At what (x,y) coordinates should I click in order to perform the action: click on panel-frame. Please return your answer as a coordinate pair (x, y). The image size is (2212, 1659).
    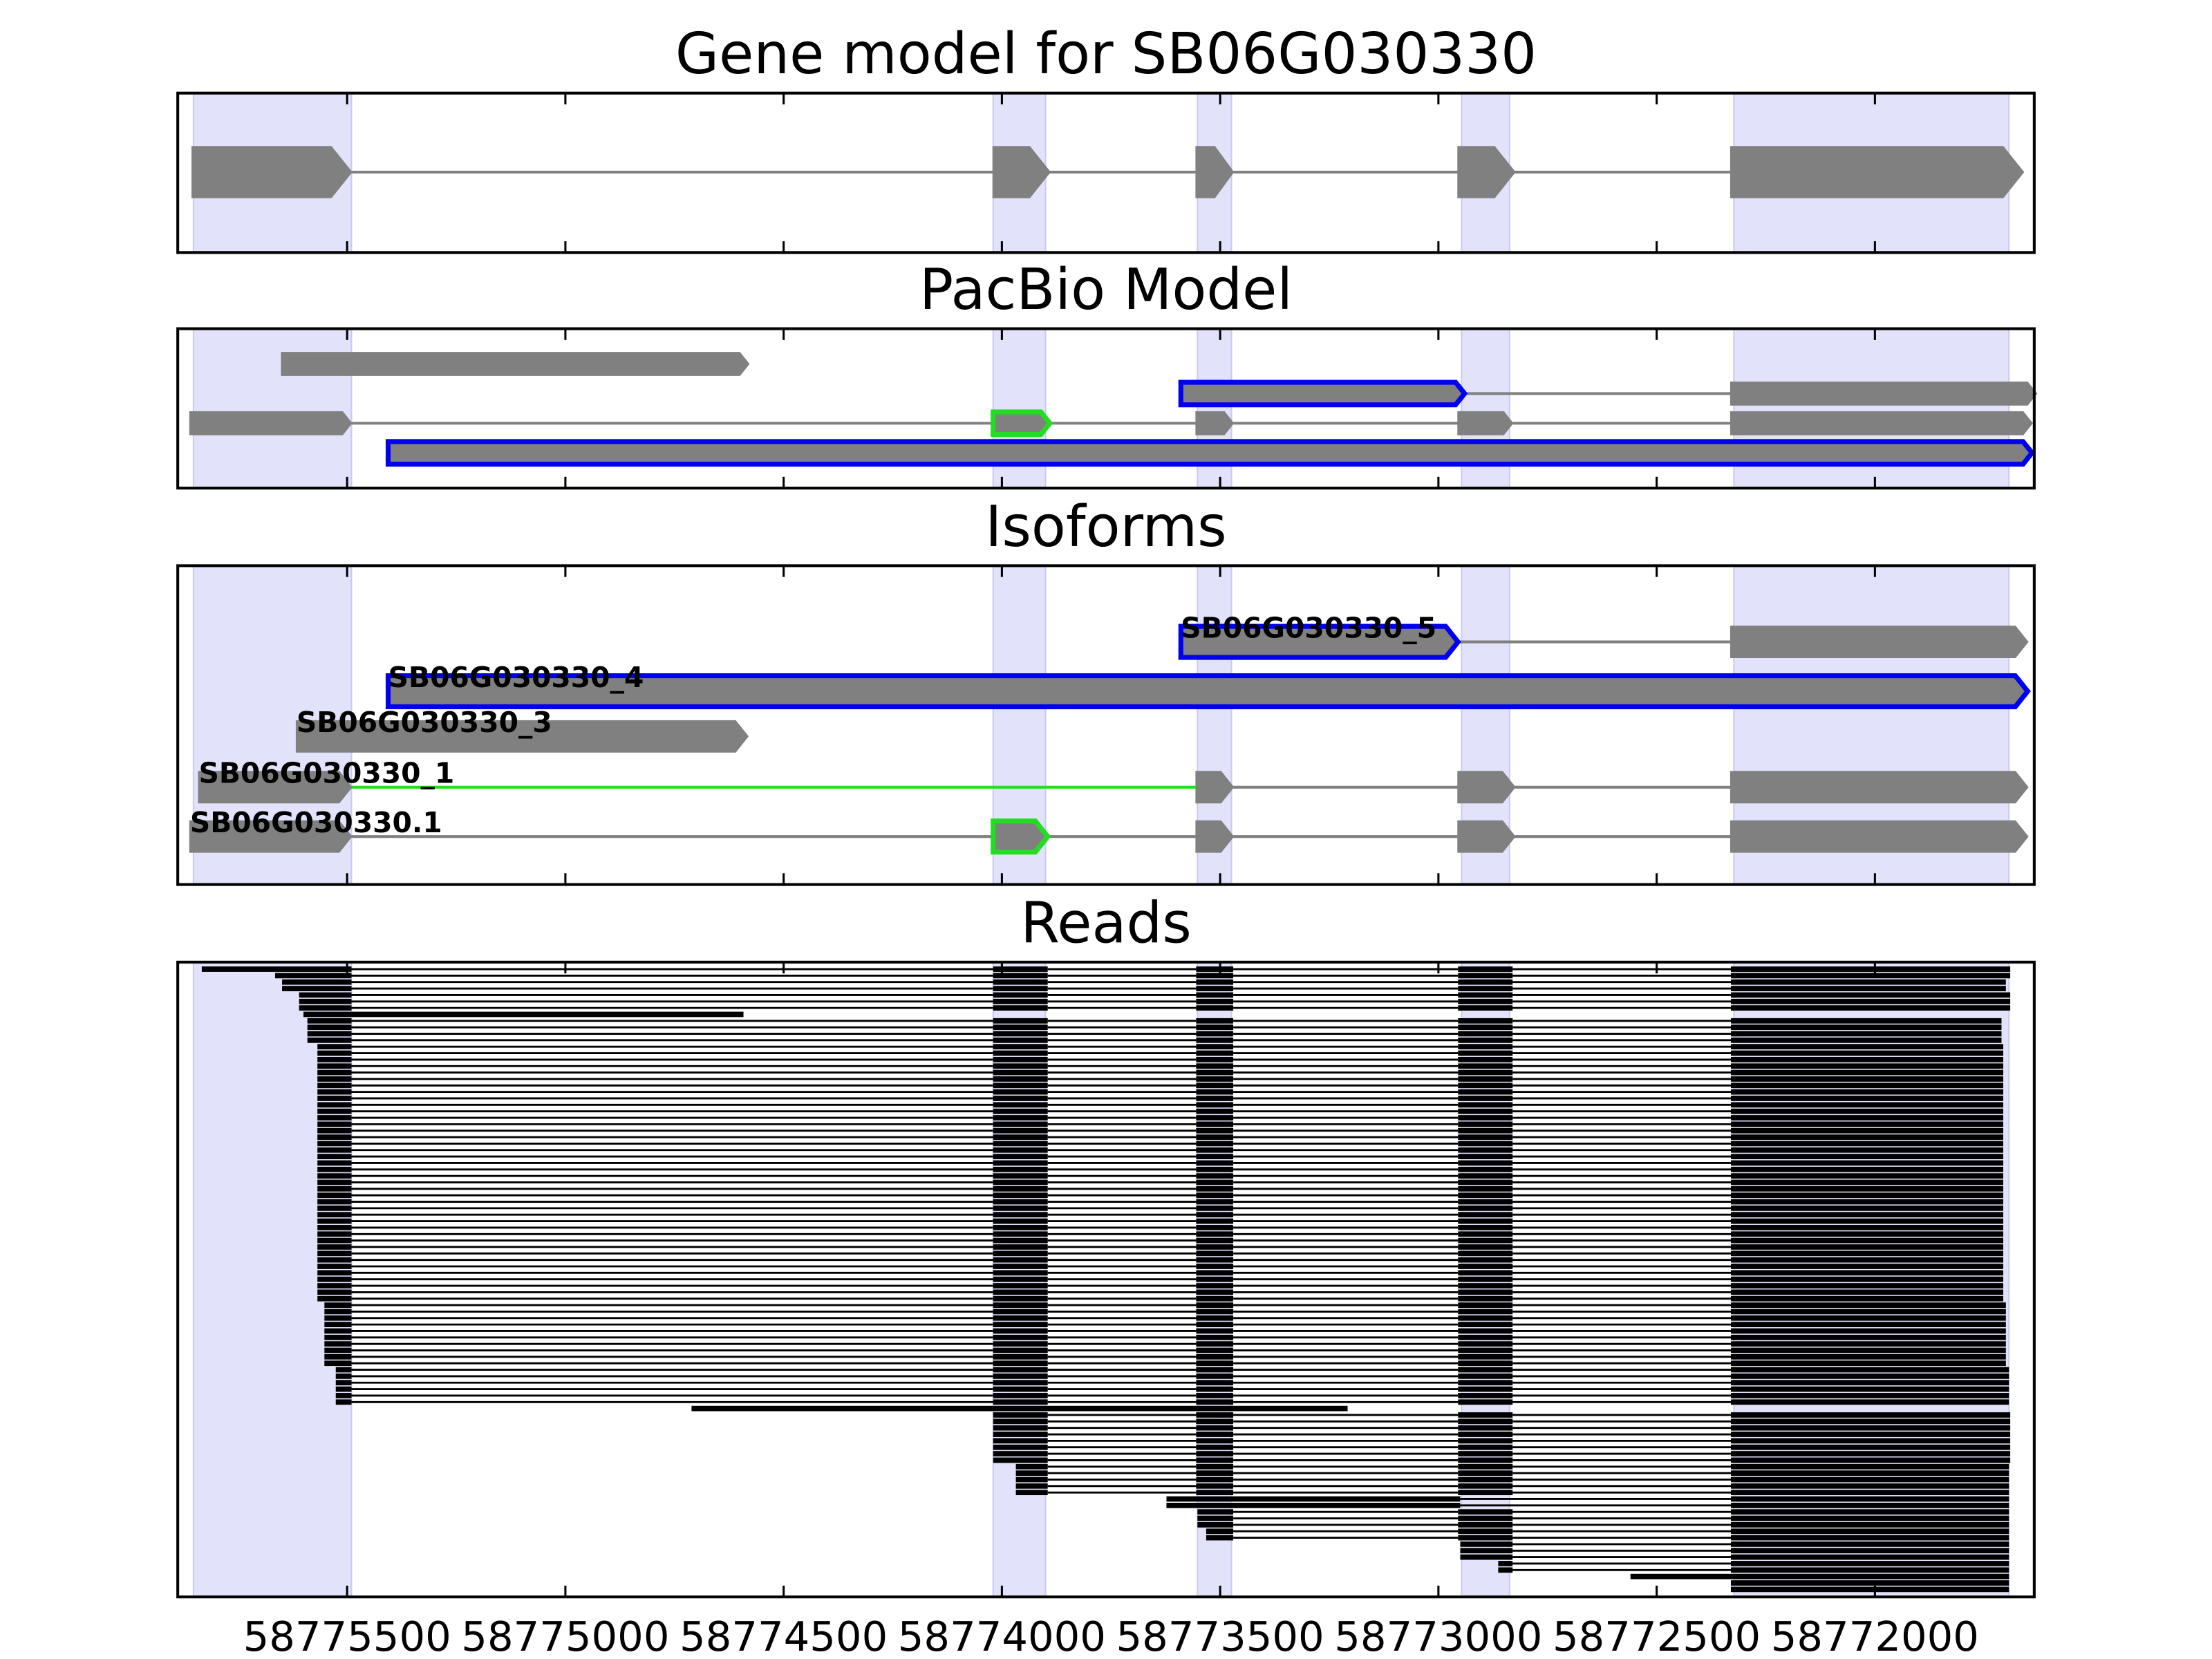
    Looking at the image, I should click on (1106, 172).